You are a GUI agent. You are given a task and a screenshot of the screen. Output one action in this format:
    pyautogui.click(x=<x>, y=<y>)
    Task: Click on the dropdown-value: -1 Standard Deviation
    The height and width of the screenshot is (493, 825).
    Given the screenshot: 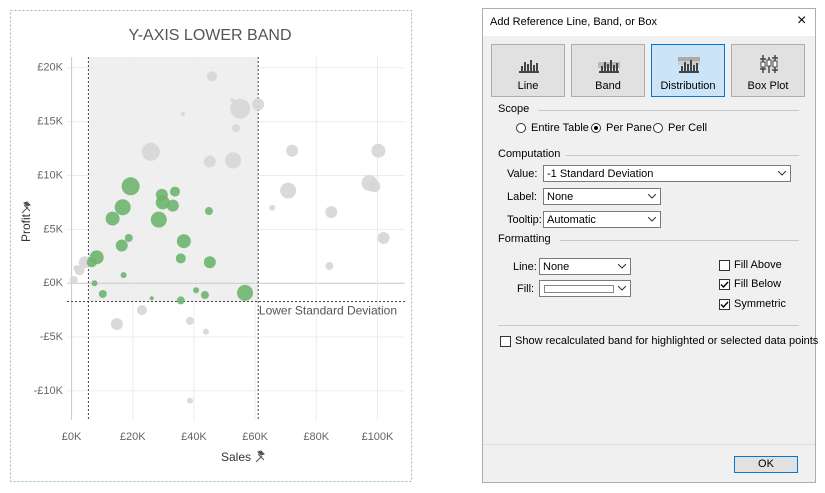 What is the action you would take?
    pyautogui.click(x=600, y=174)
    